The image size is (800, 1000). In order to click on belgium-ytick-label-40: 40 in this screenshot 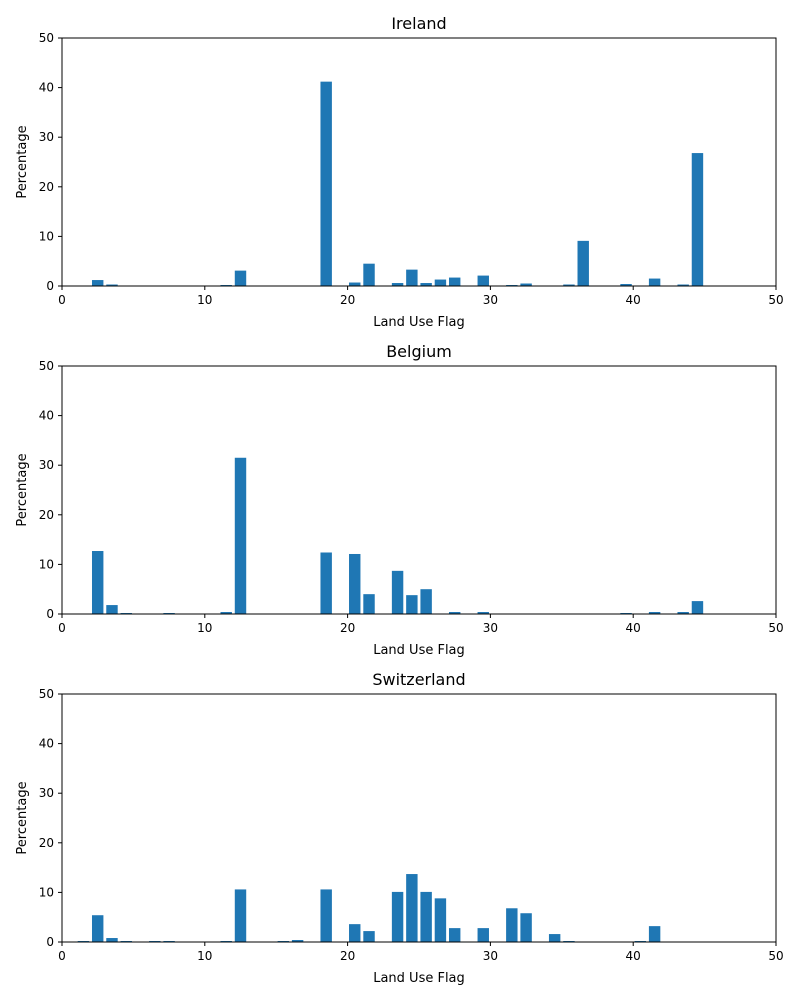, I will do `click(46, 416)`.